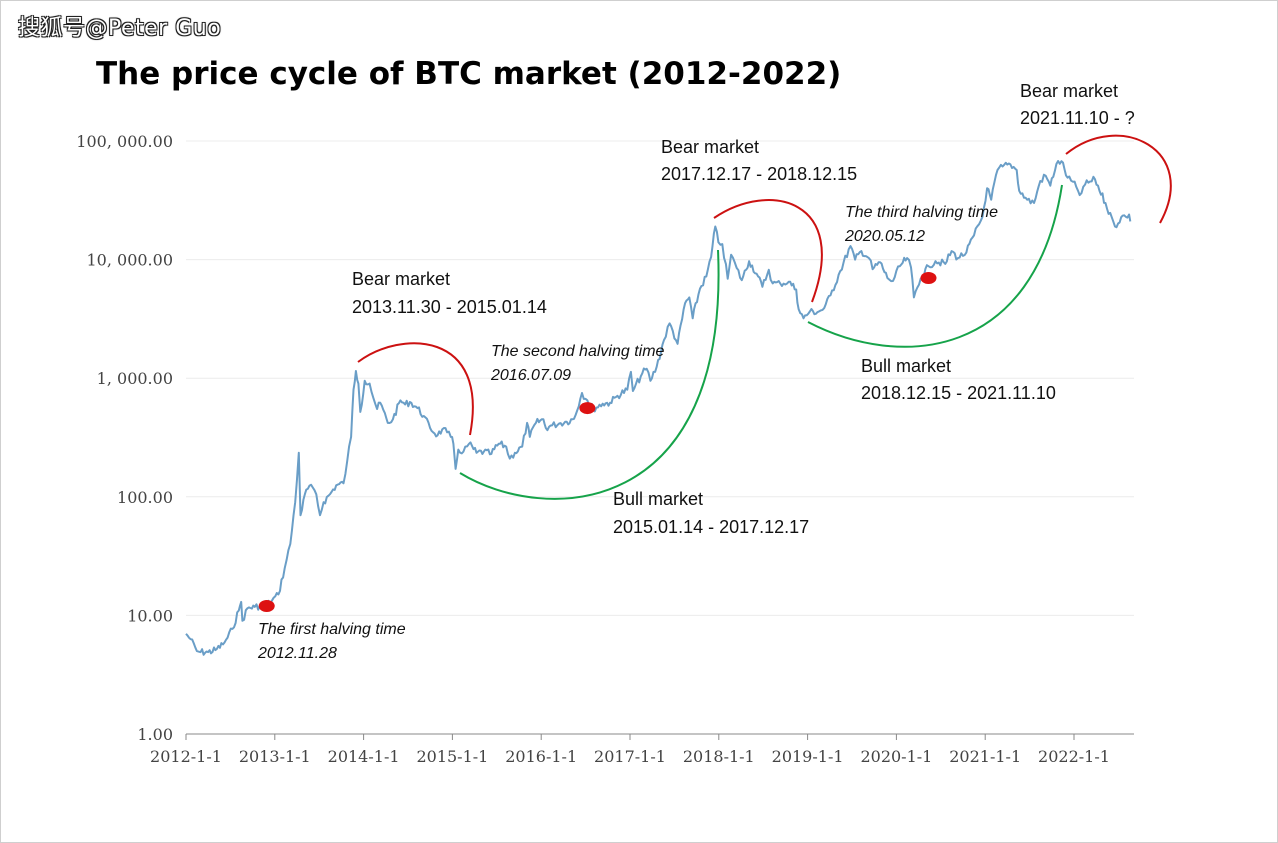 This screenshot has height=843, width=1278. What do you see at coordinates (120, 28) in the screenshot?
I see `watermark: 搜狐号@Peter Guo` at bounding box center [120, 28].